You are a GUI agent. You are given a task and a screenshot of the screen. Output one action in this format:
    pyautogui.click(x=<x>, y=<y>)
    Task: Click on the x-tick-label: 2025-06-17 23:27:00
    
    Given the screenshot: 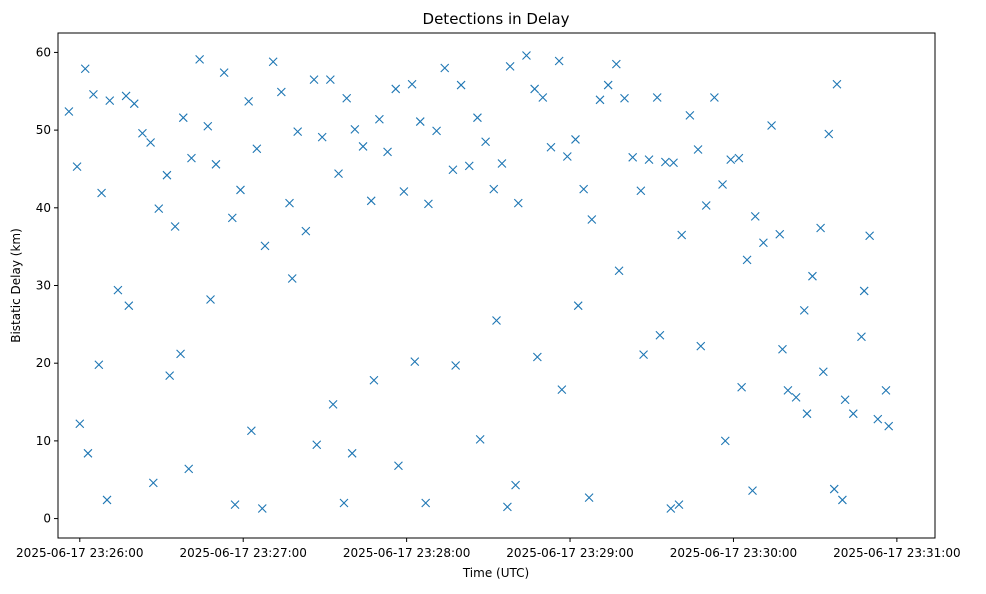 What is the action you would take?
    pyautogui.click(x=242, y=553)
    